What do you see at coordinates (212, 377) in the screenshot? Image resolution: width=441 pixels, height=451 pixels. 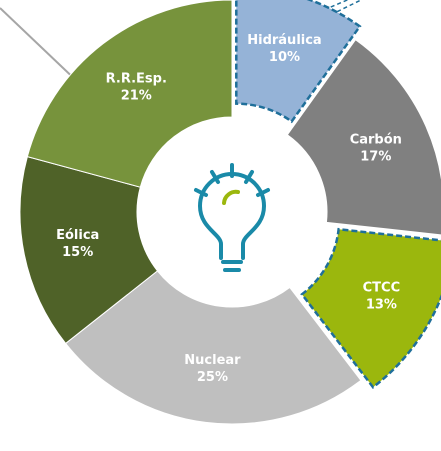 I see `value-label: 25%` at bounding box center [212, 377].